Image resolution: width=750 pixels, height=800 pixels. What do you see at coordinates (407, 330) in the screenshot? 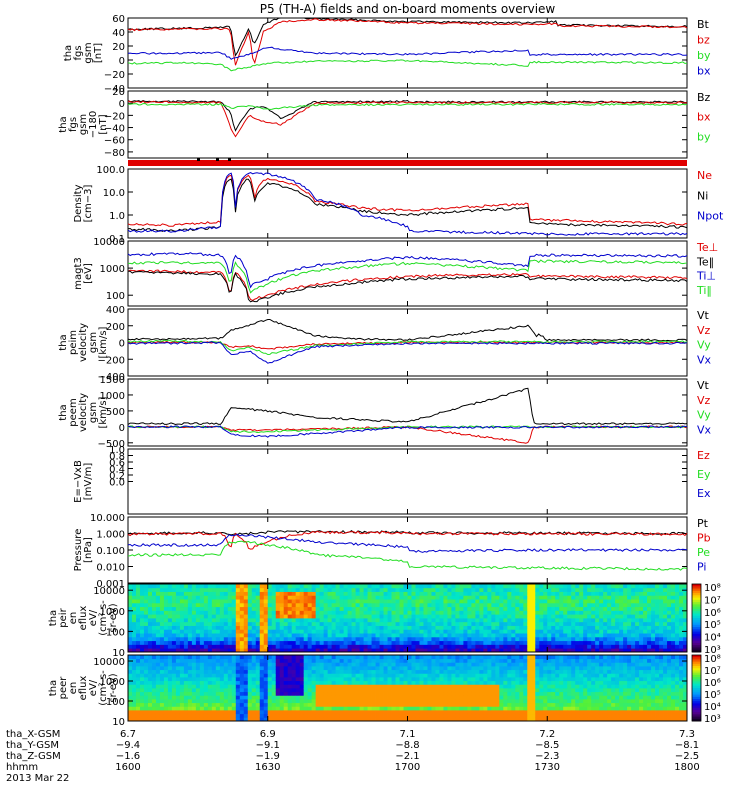
I see `series-Vt-line` at bounding box center [407, 330].